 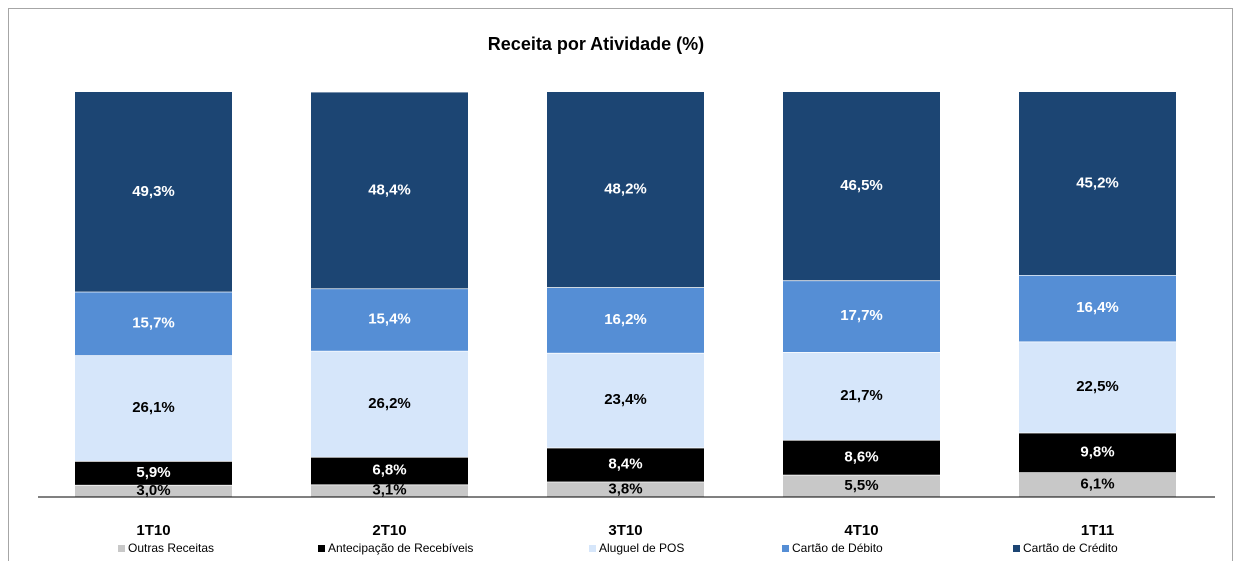 I want to click on legend-label: Cartão de Crédito, so click(x=1070, y=548).